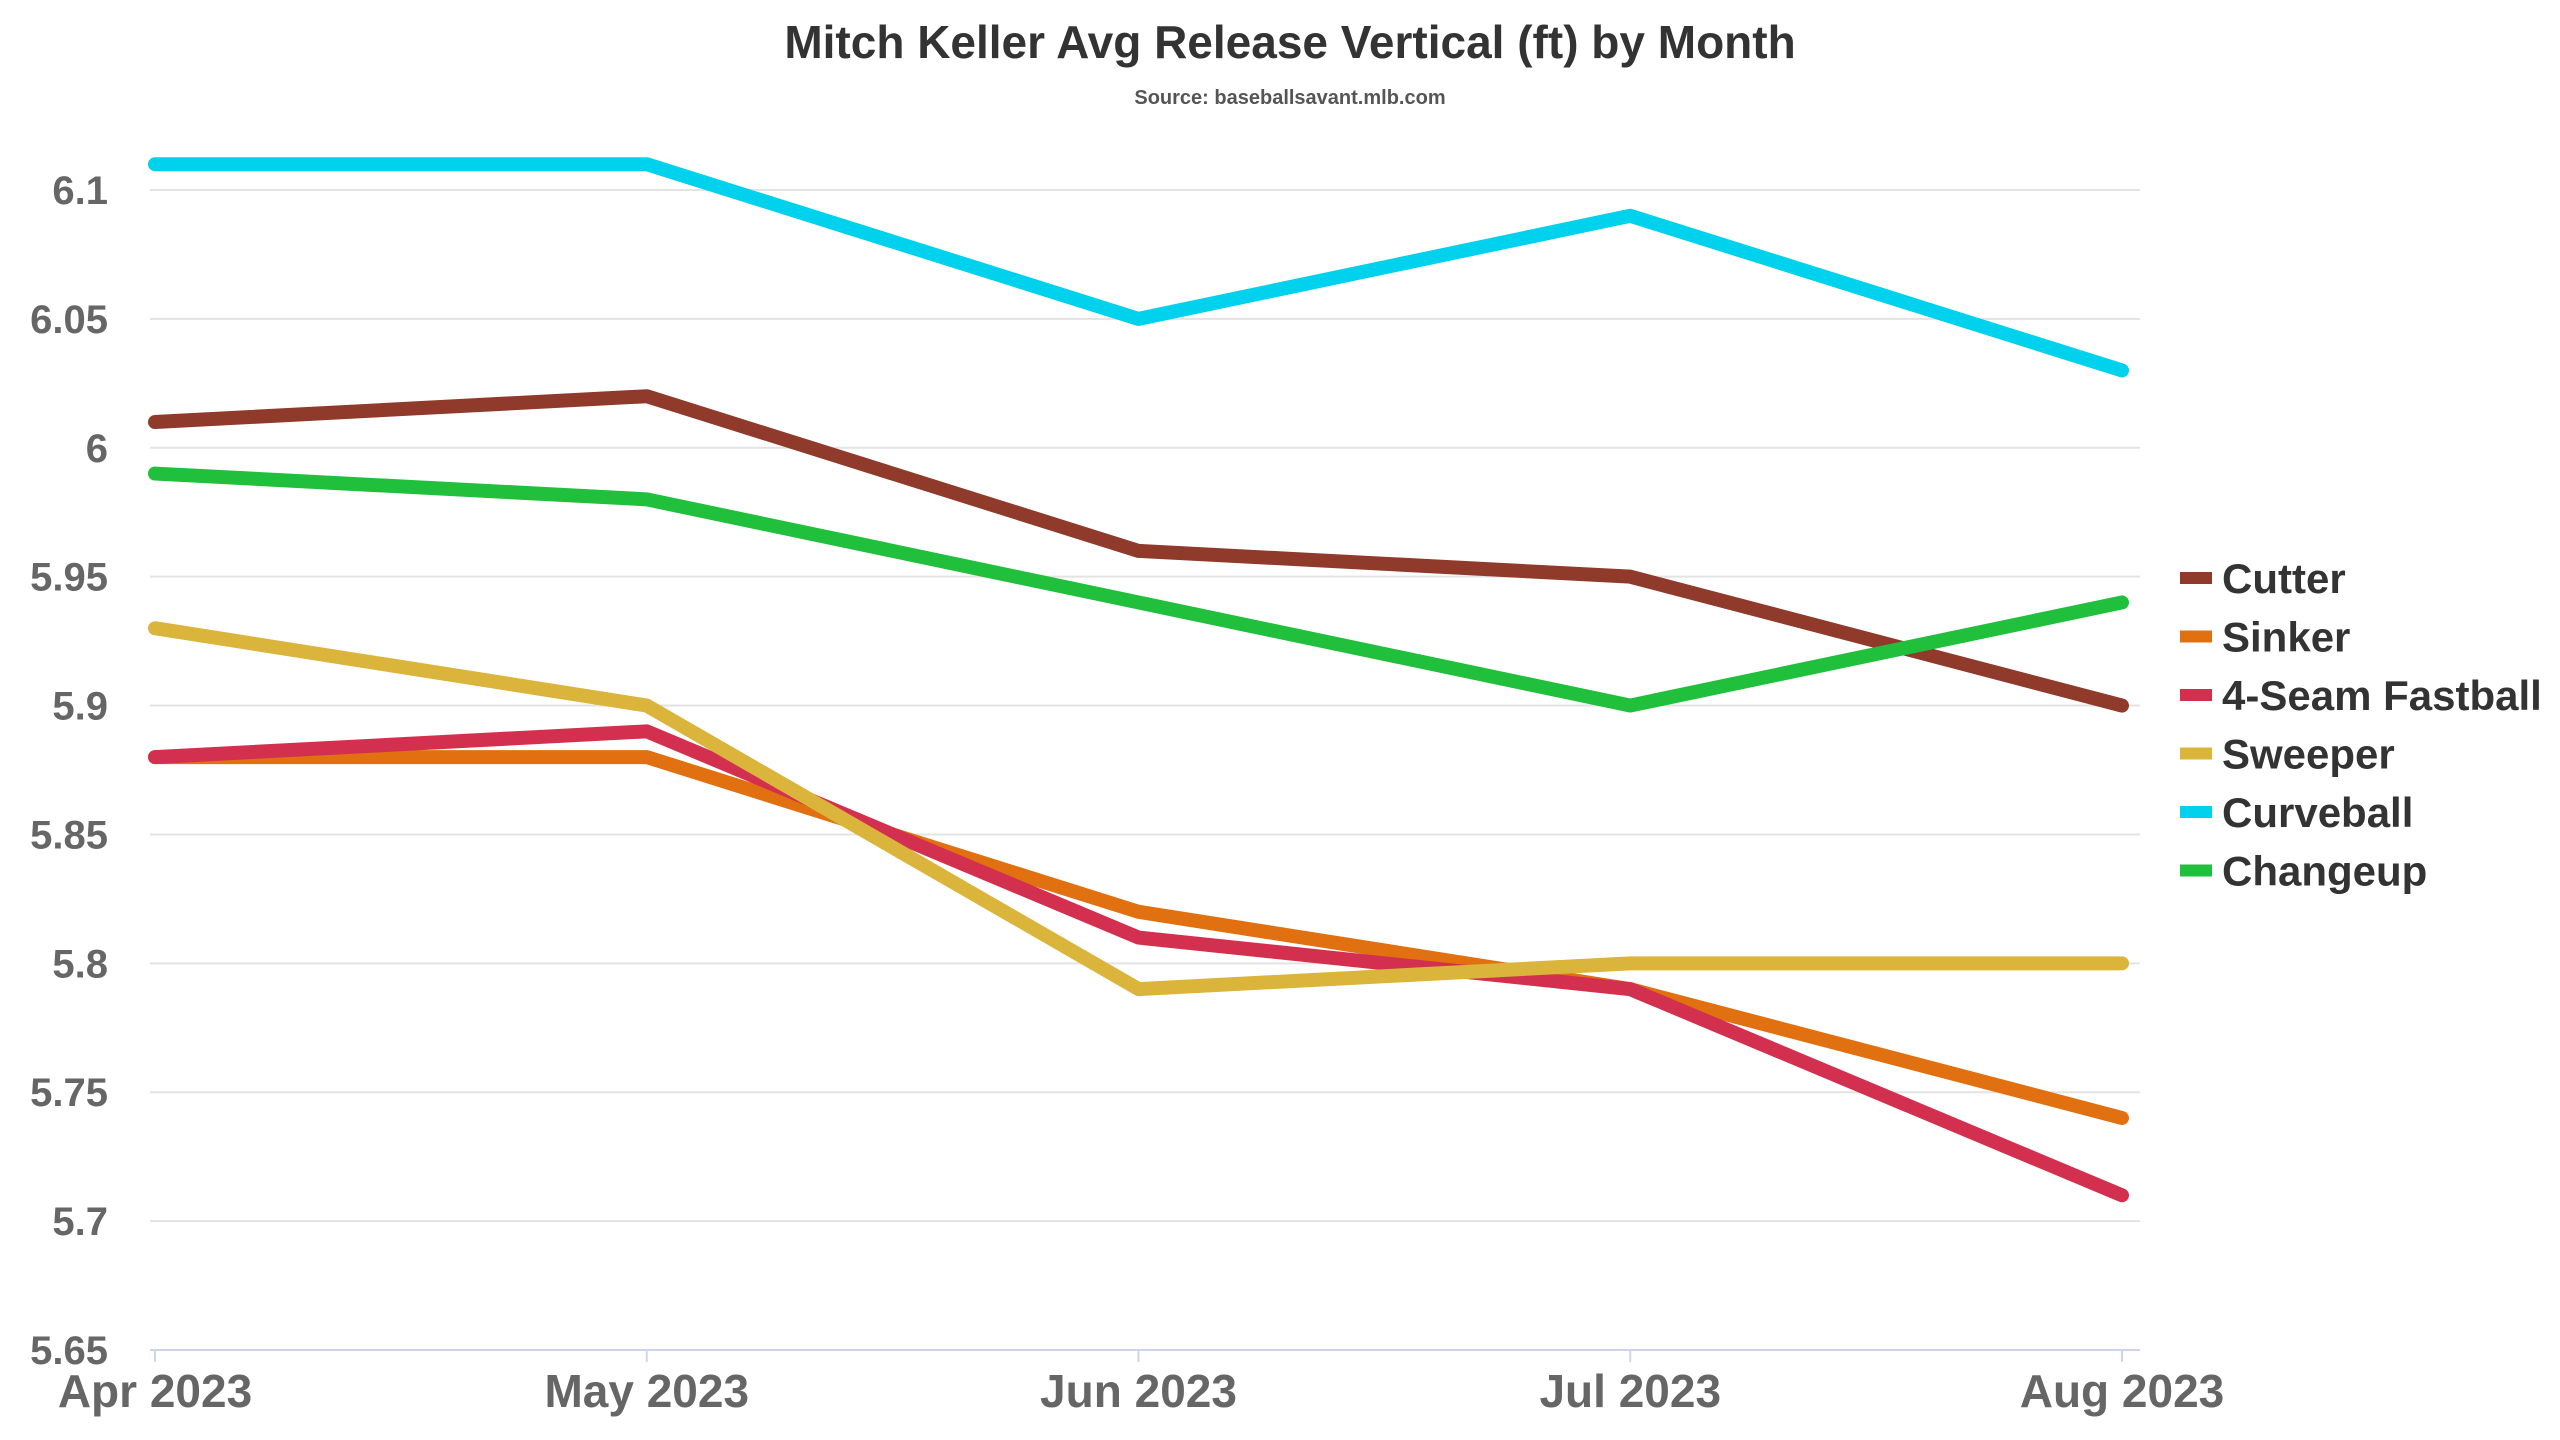  What do you see at coordinates (80, 191) in the screenshot?
I see `y-tick-label: 6.1` at bounding box center [80, 191].